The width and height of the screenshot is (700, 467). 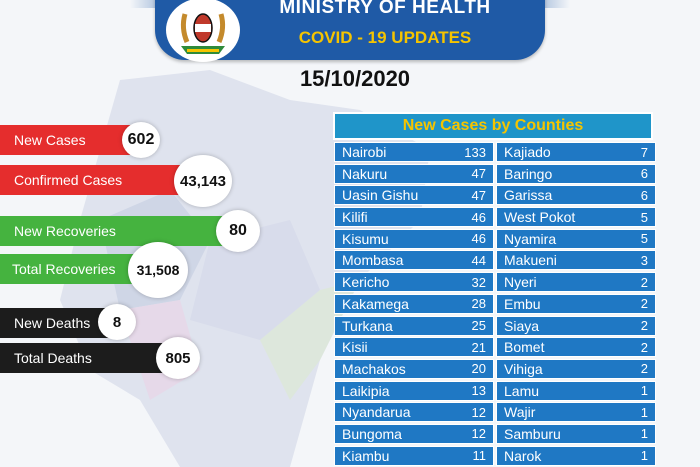 I want to click on county-count: 11, so click(x=479, y=456).